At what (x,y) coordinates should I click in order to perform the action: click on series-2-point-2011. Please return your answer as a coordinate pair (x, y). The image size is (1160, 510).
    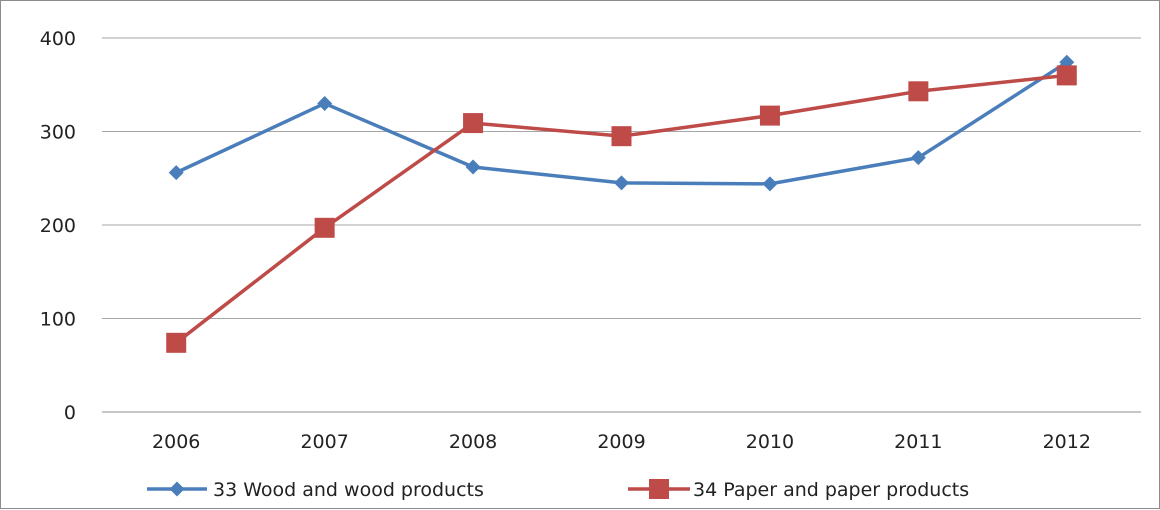
    Looking at the image, I should click on (918, 91).